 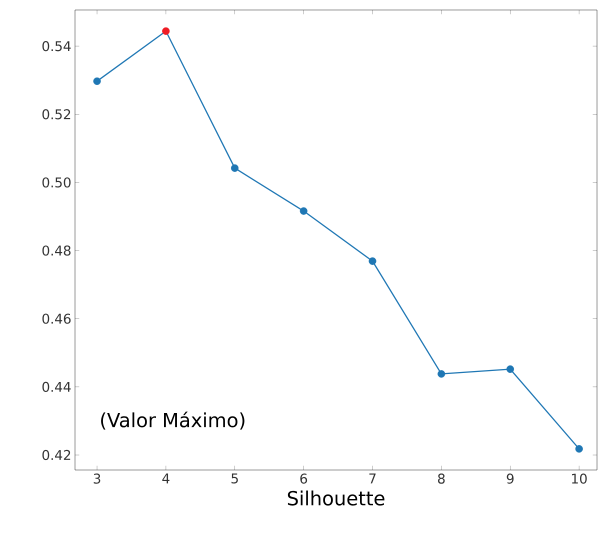 I want to click on y-tick-label: 0.48, so click(x=56, y=250).